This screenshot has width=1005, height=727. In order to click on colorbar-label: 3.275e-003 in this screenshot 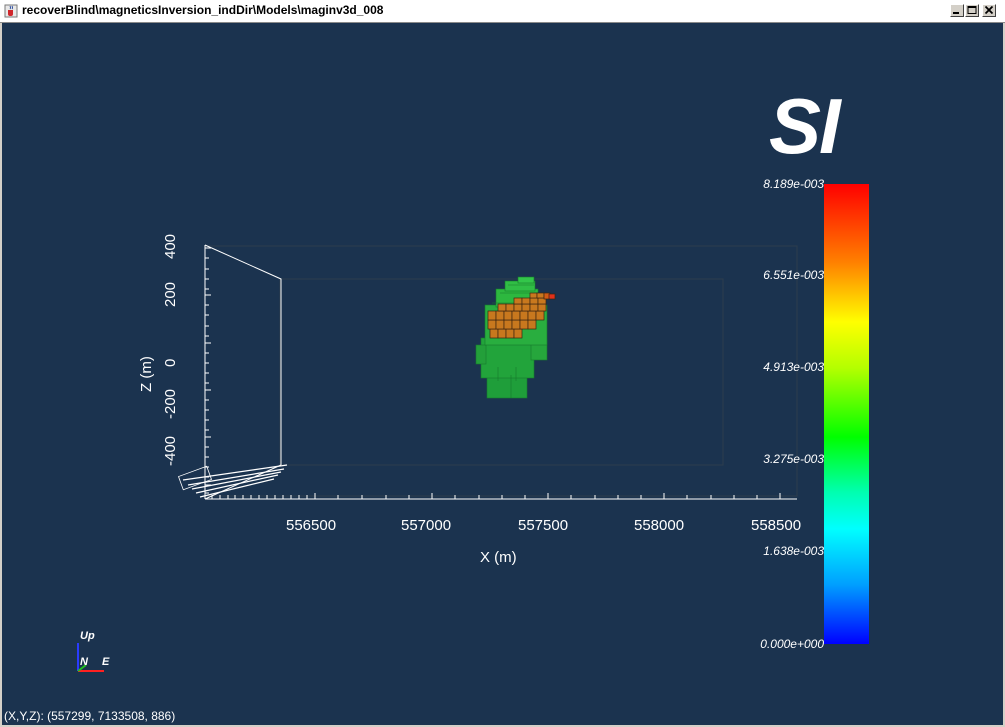, I will do `click(793, 459)`.